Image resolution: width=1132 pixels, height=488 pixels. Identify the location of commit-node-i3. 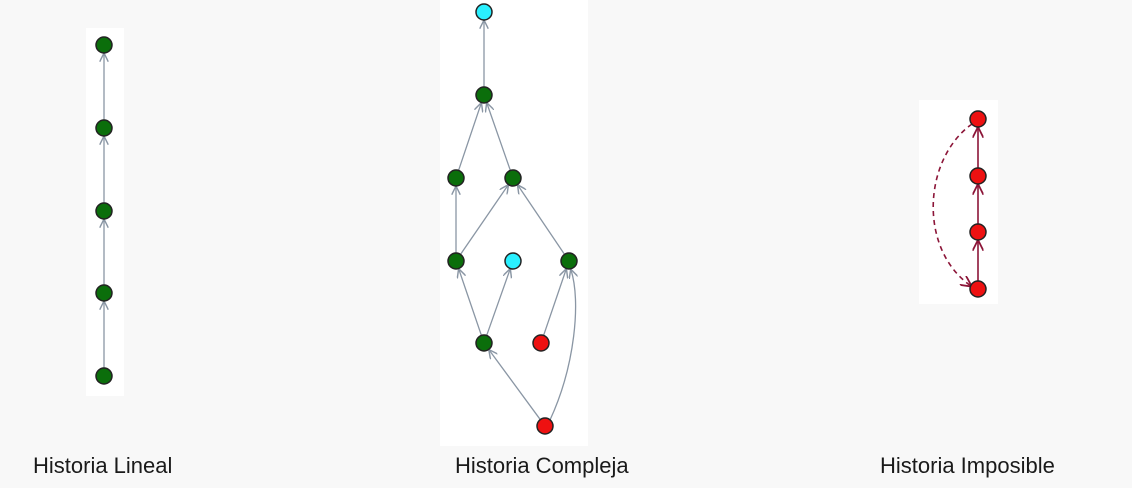
(978, 232).